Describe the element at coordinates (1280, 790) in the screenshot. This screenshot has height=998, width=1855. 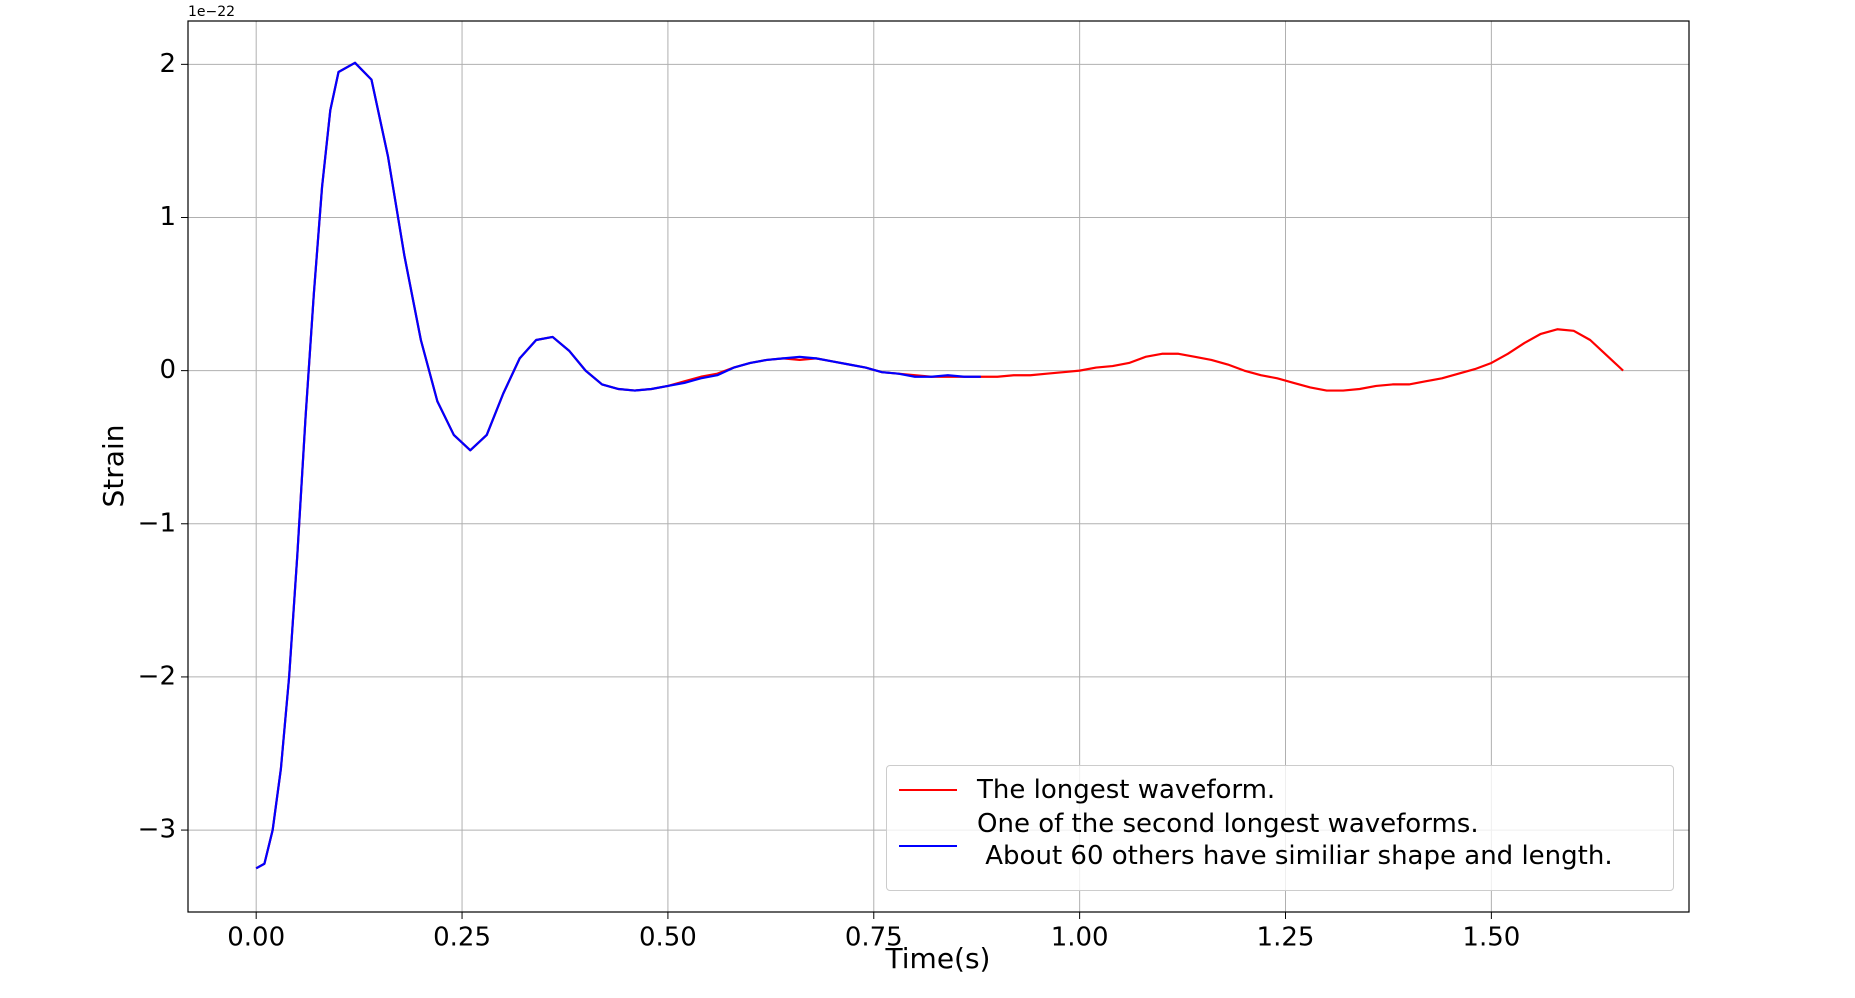
I see `legend-entry: The longest waveform.` at that location.